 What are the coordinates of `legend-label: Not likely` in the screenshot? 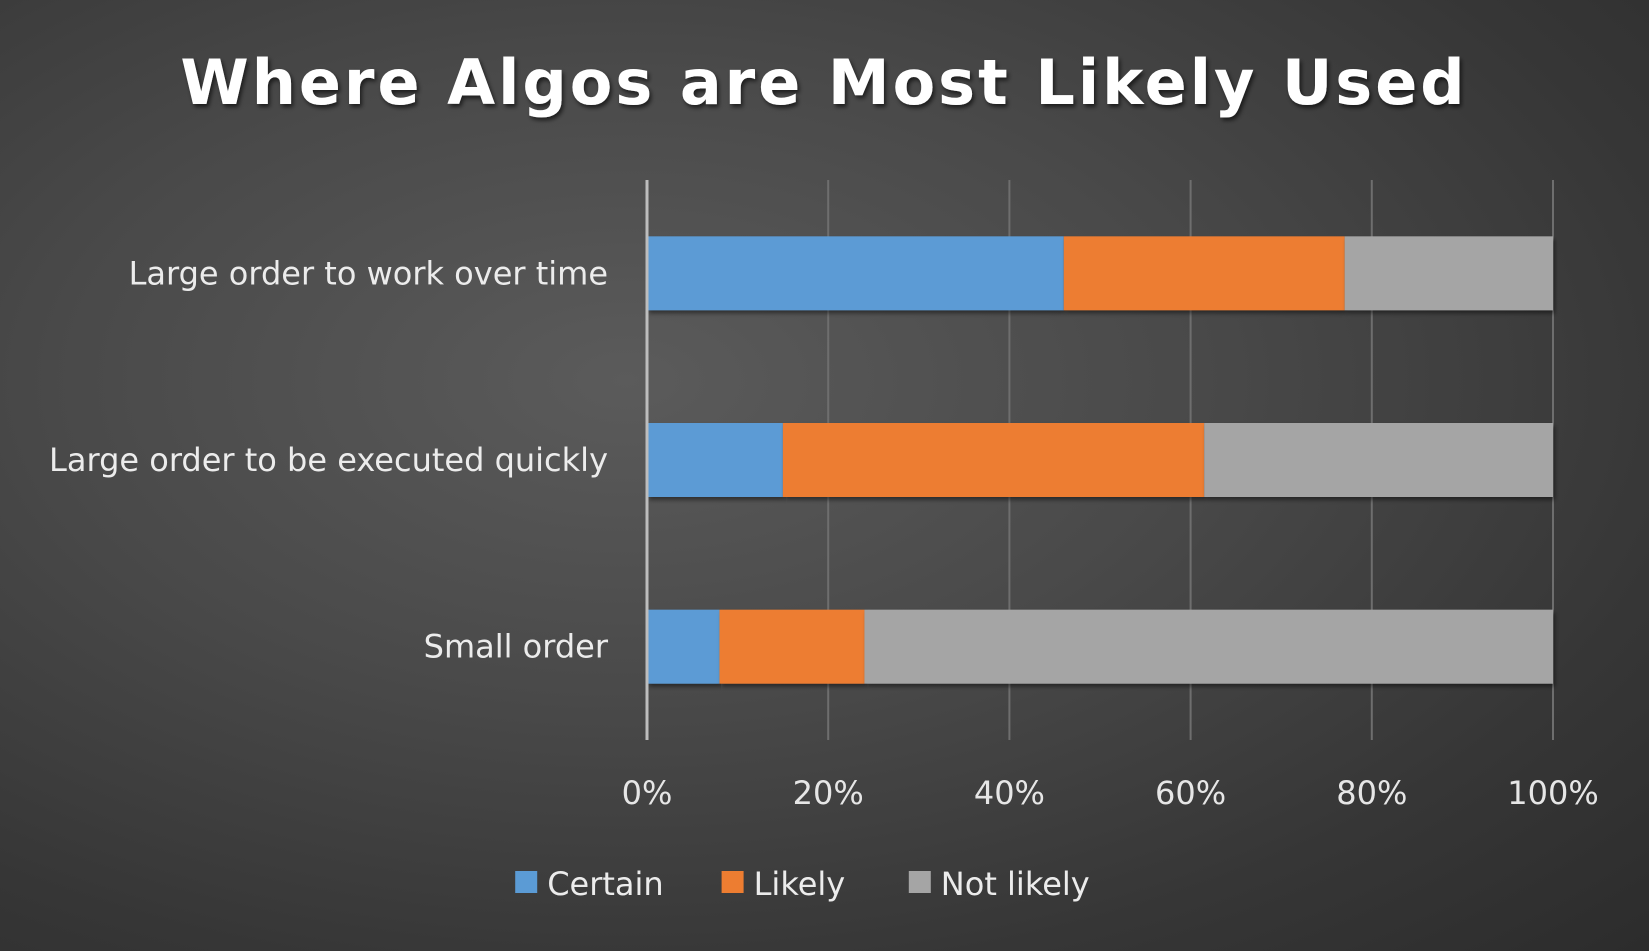 It's located at (1015, 884).